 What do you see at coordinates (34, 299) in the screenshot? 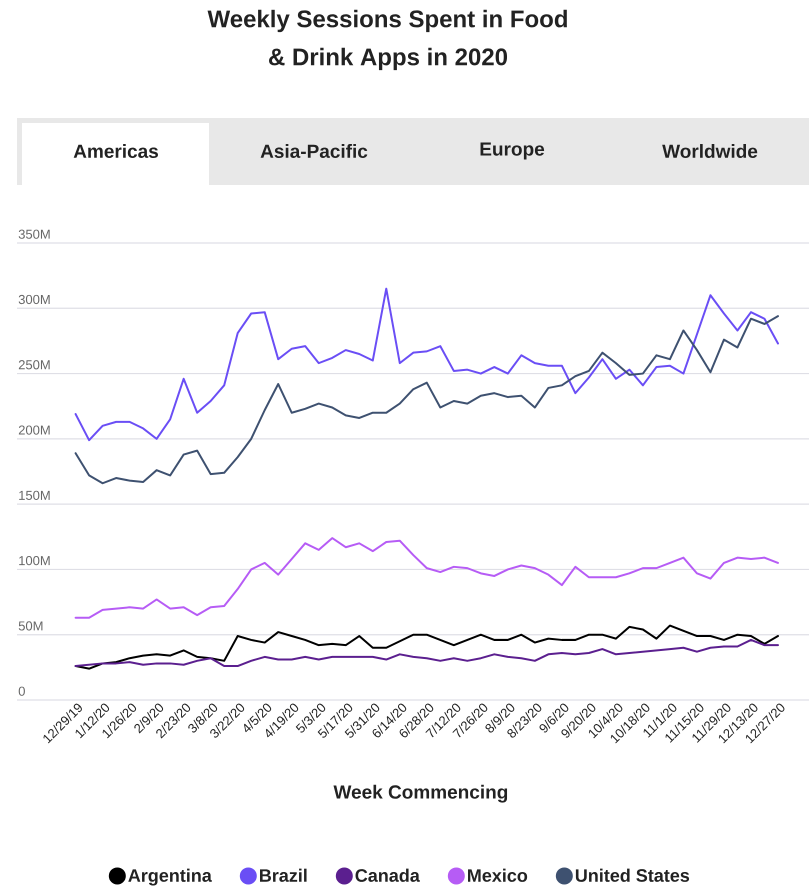
I see `y-tick-label: 300M` at bounding box center [34, 299].